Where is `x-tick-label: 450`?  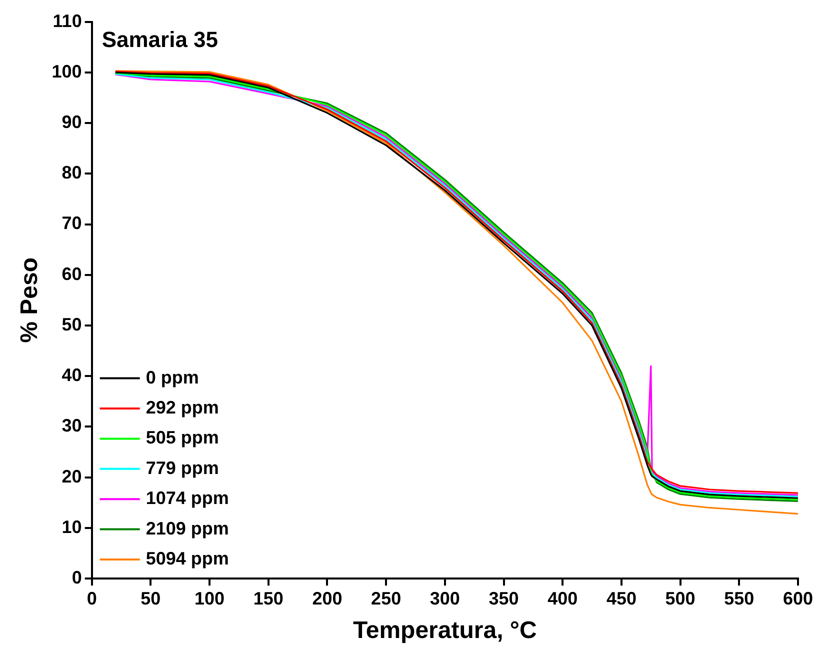
x-tick-label: 450 is located at coordinates (621, 598).